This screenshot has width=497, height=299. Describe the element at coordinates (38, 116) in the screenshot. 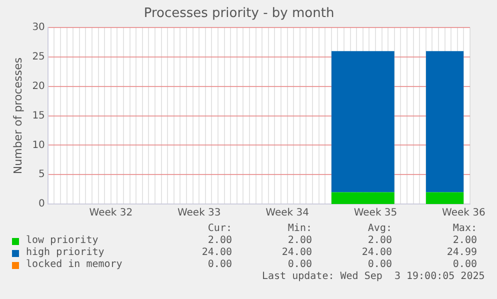

I see `y-tick-label: 15` at that location.